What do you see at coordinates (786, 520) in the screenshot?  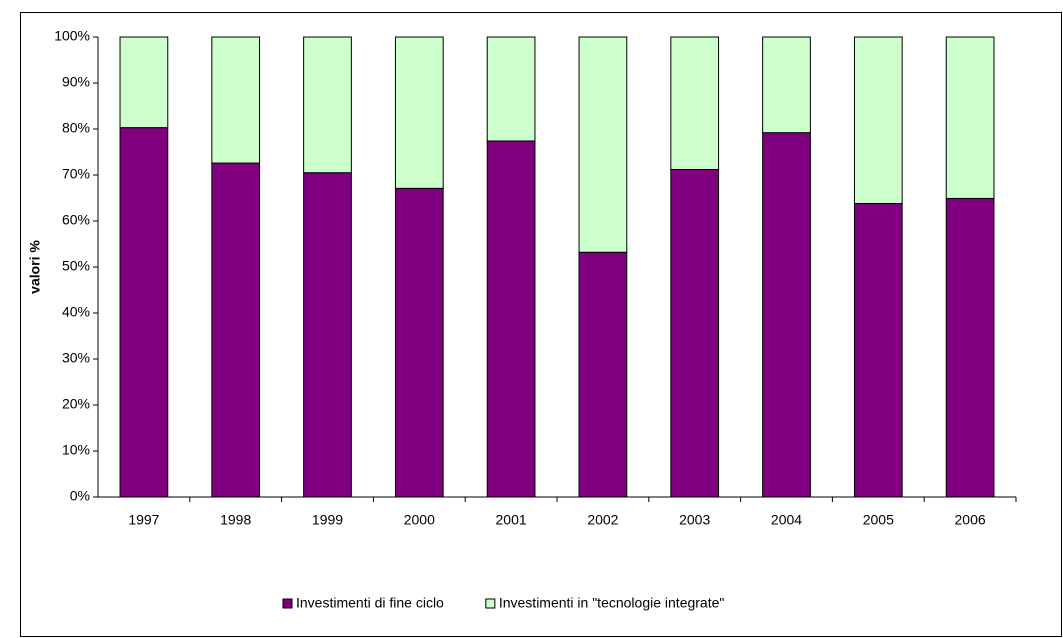 I see `x-tick-label: 2004` at bounding box center [786, 520].